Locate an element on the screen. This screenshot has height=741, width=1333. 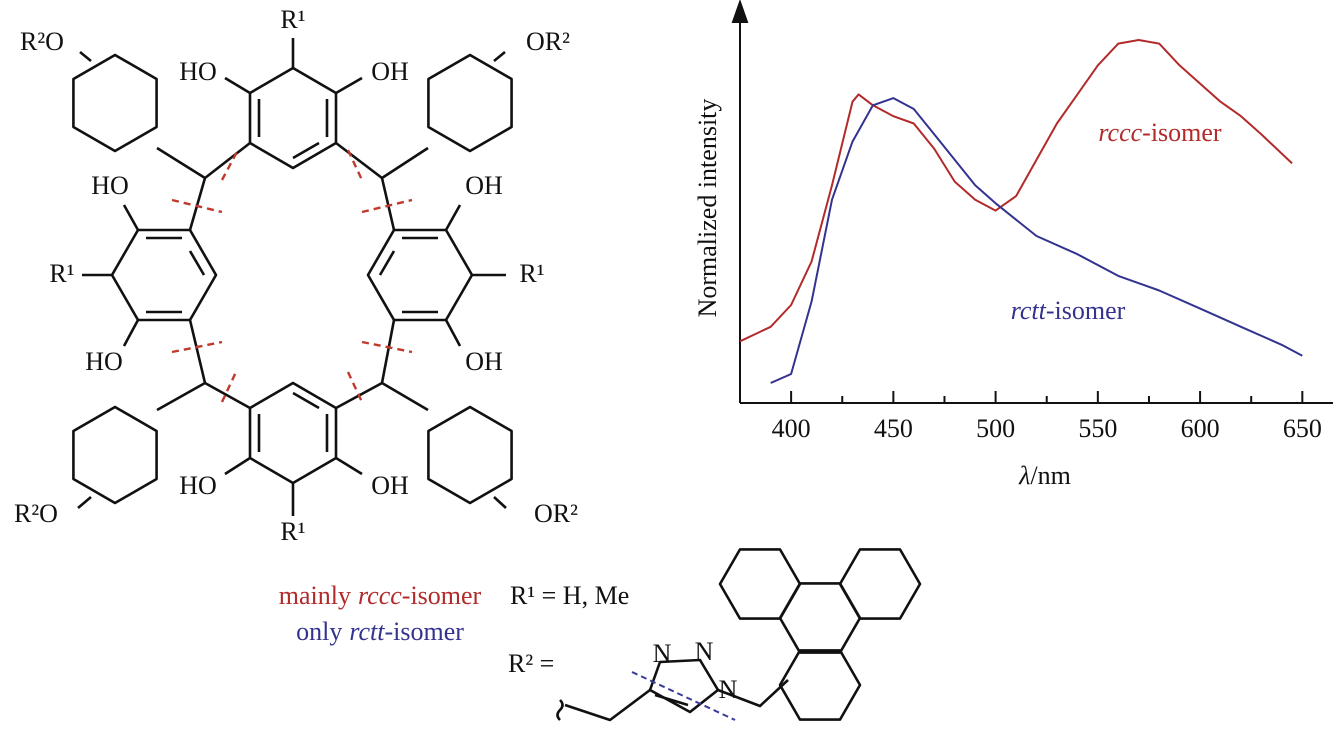
legend-entry: mainly rccc-isomer is located at coordinates (380, 595).